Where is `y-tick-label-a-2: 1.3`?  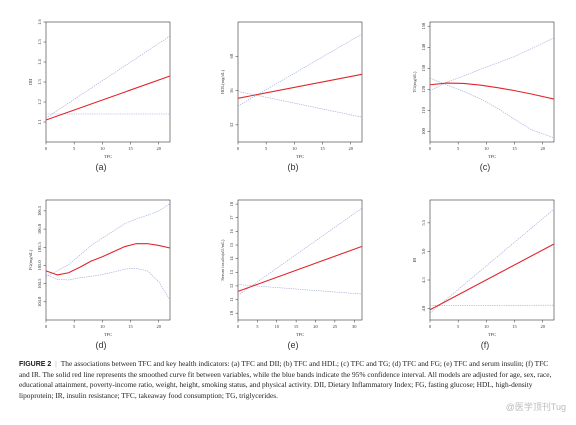
y-tick-label-a-2: 1.3 is located at coordinates (39, 81).